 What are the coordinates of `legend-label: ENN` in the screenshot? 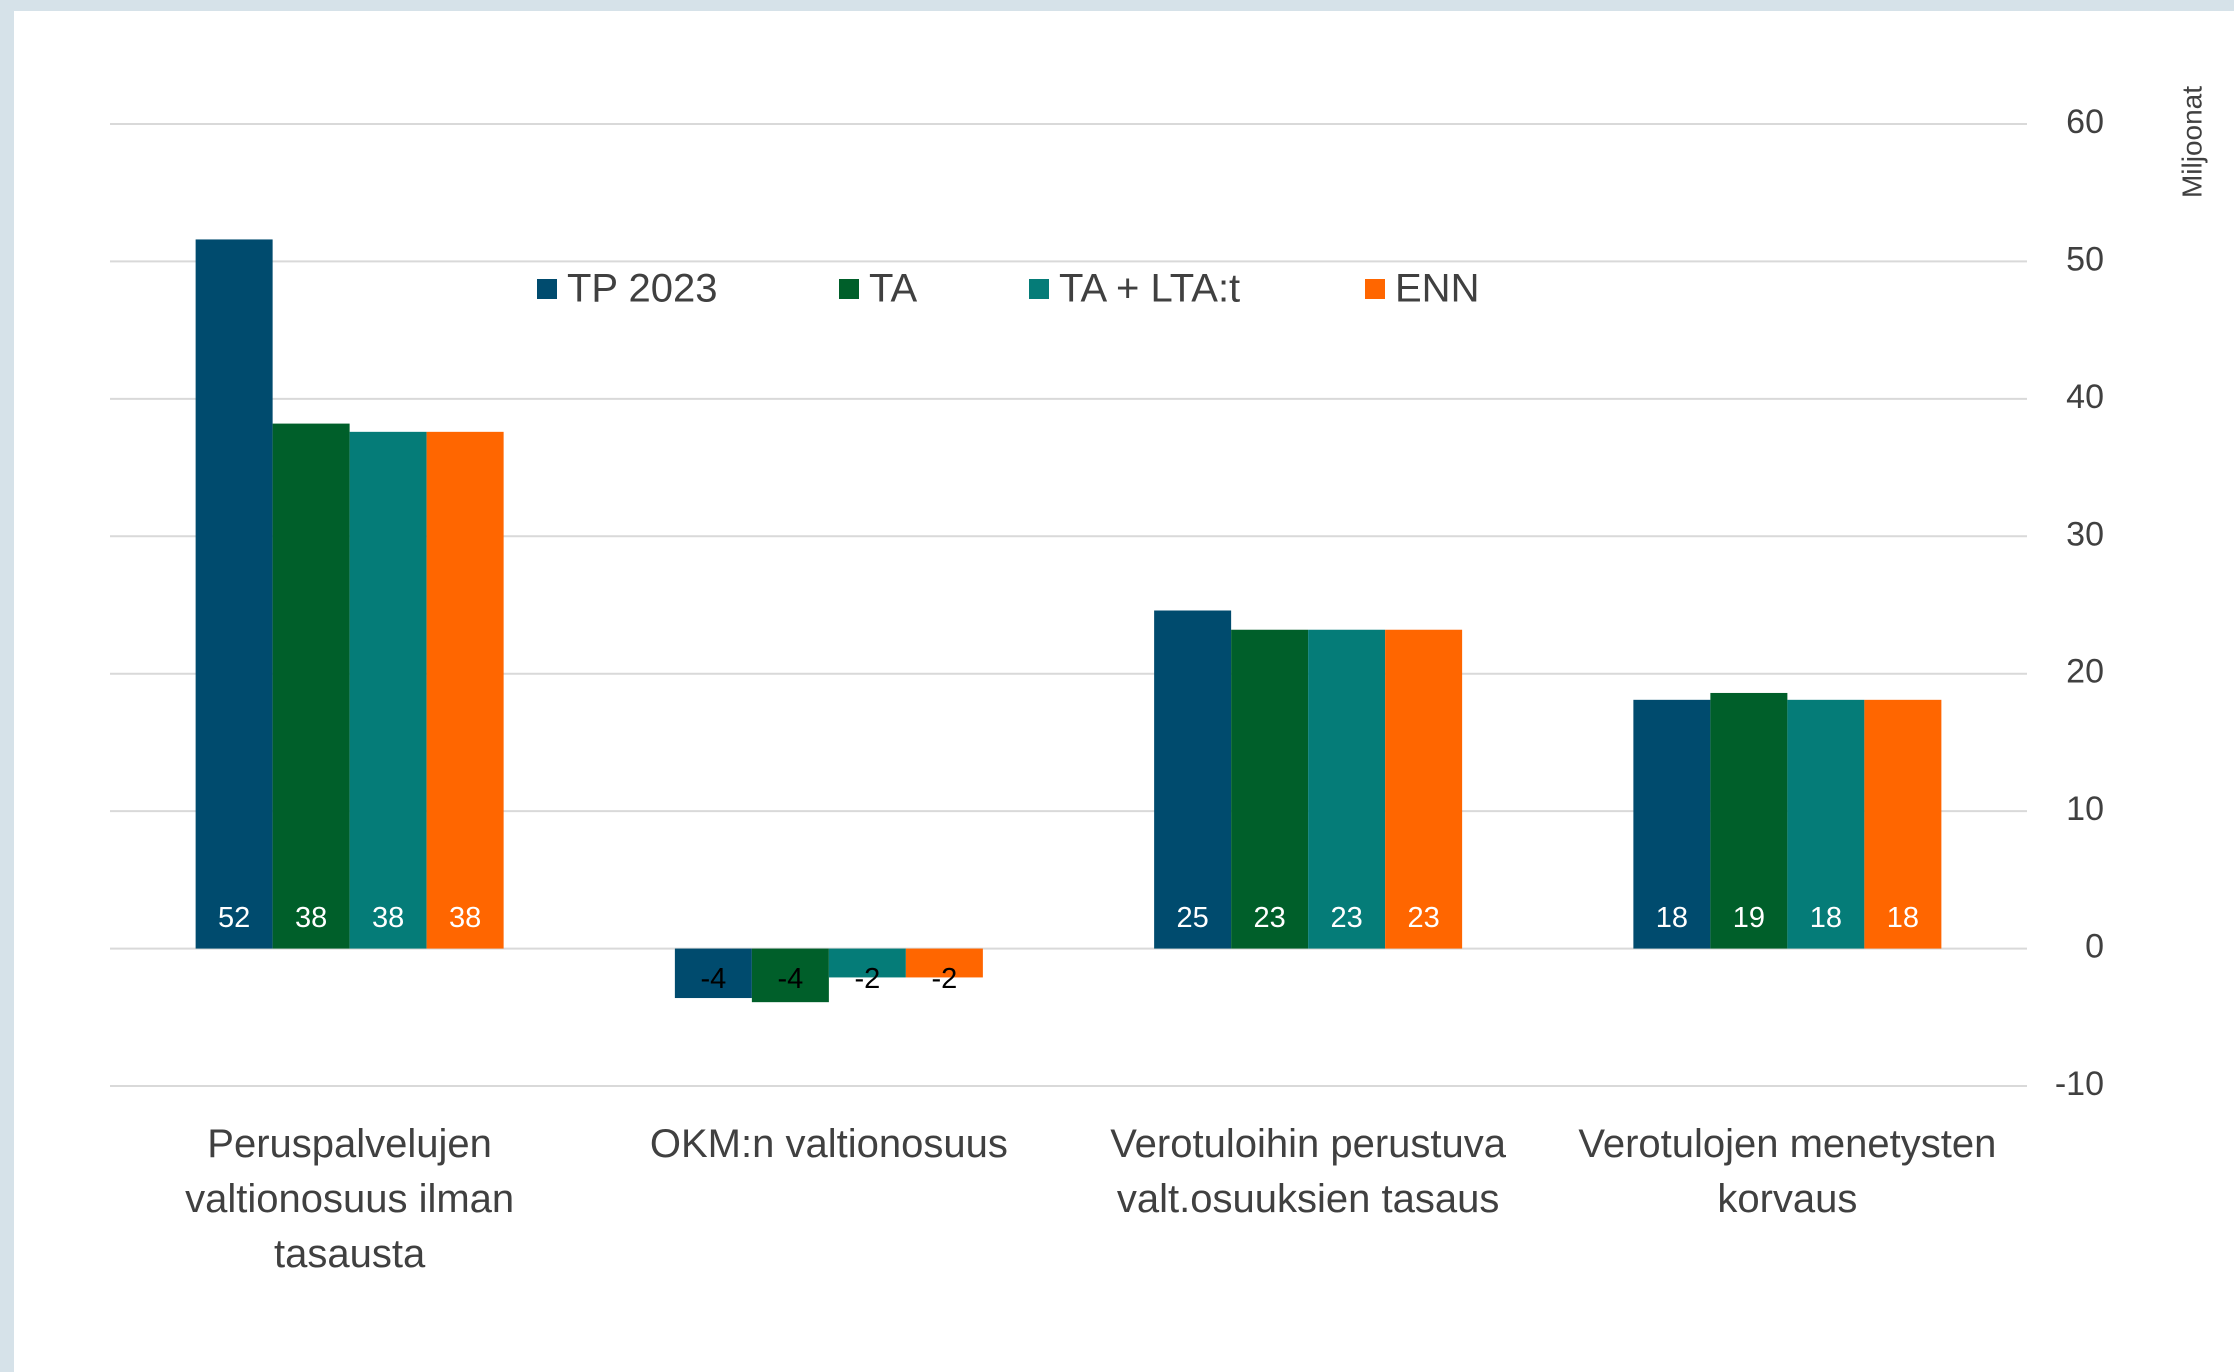 It's located at (1437, 289).